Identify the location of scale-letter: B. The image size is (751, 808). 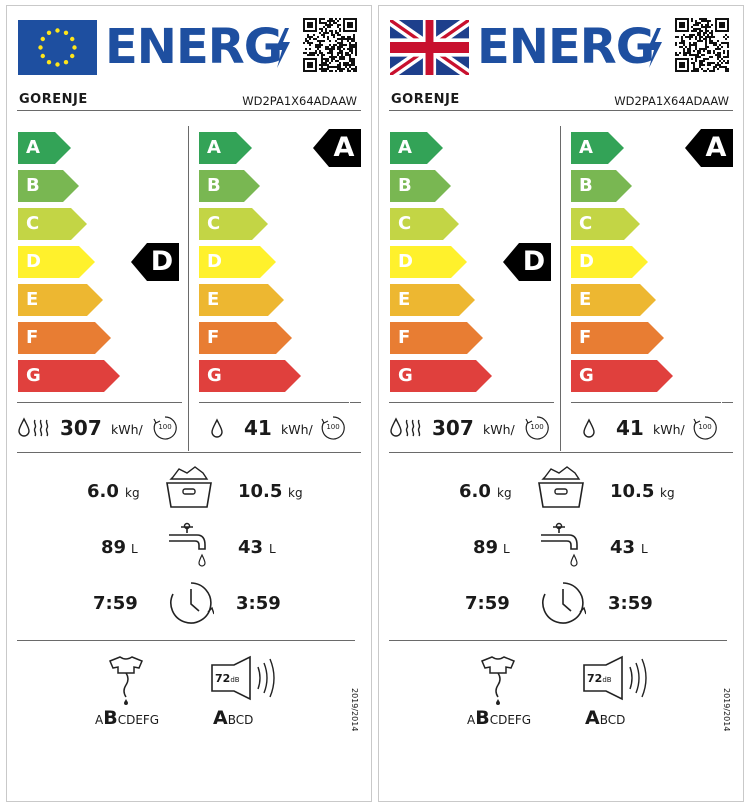
(405, 185).